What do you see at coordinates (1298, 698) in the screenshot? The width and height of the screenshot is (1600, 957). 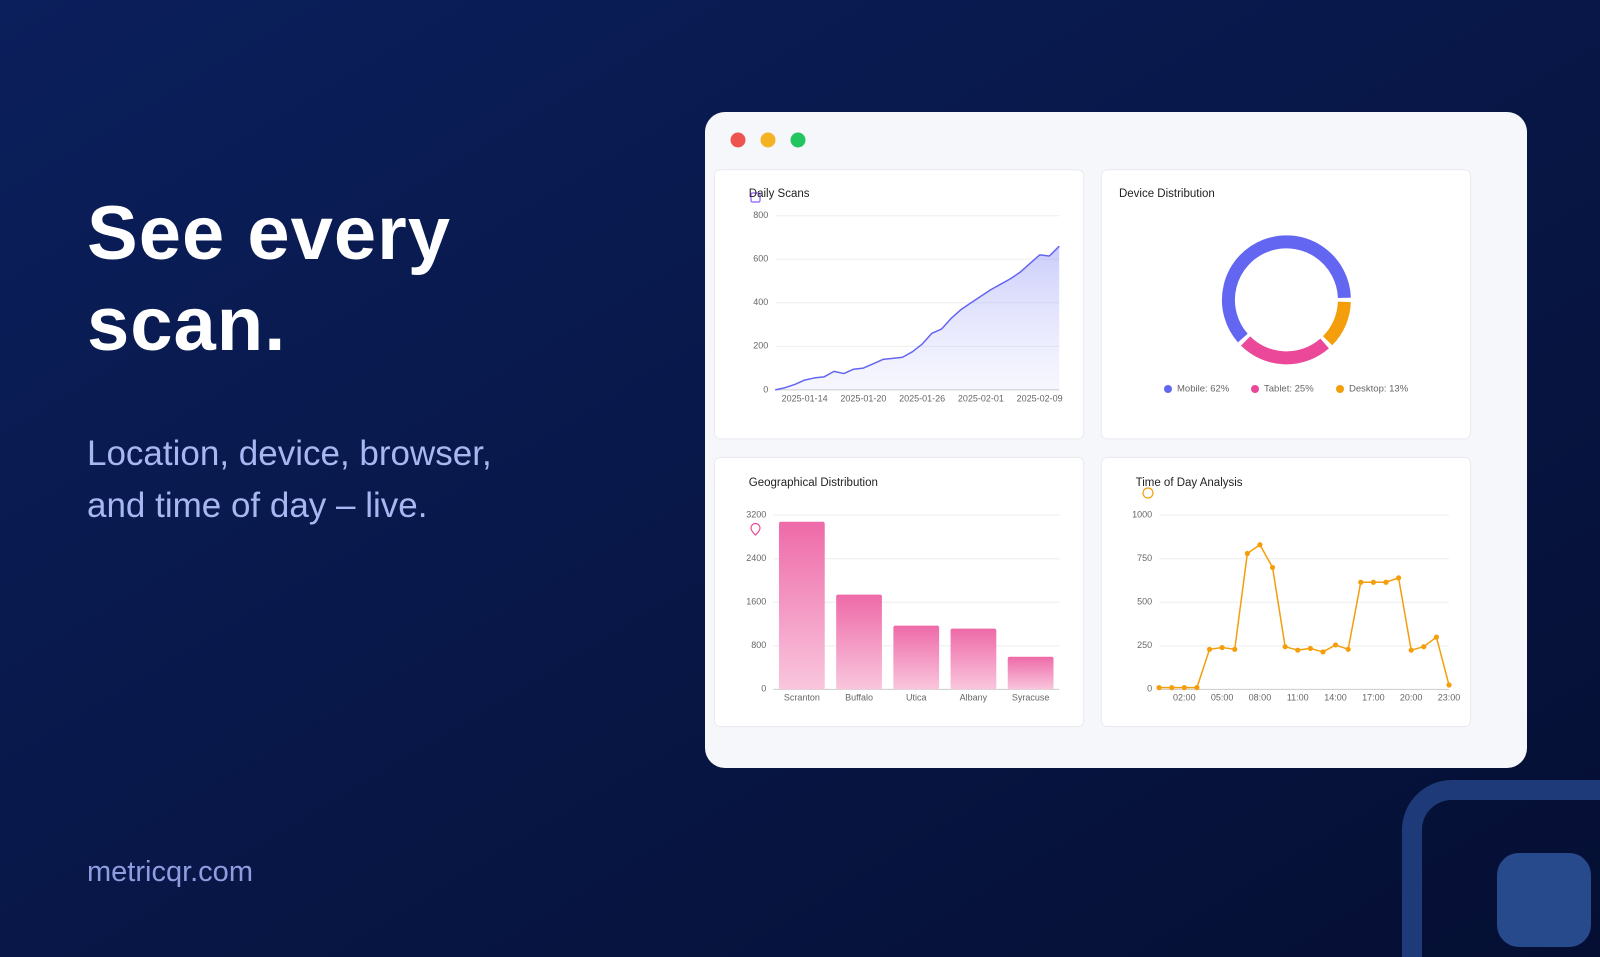 I see `x-tick-label: 11:00` at bounding box center [1298, 698].